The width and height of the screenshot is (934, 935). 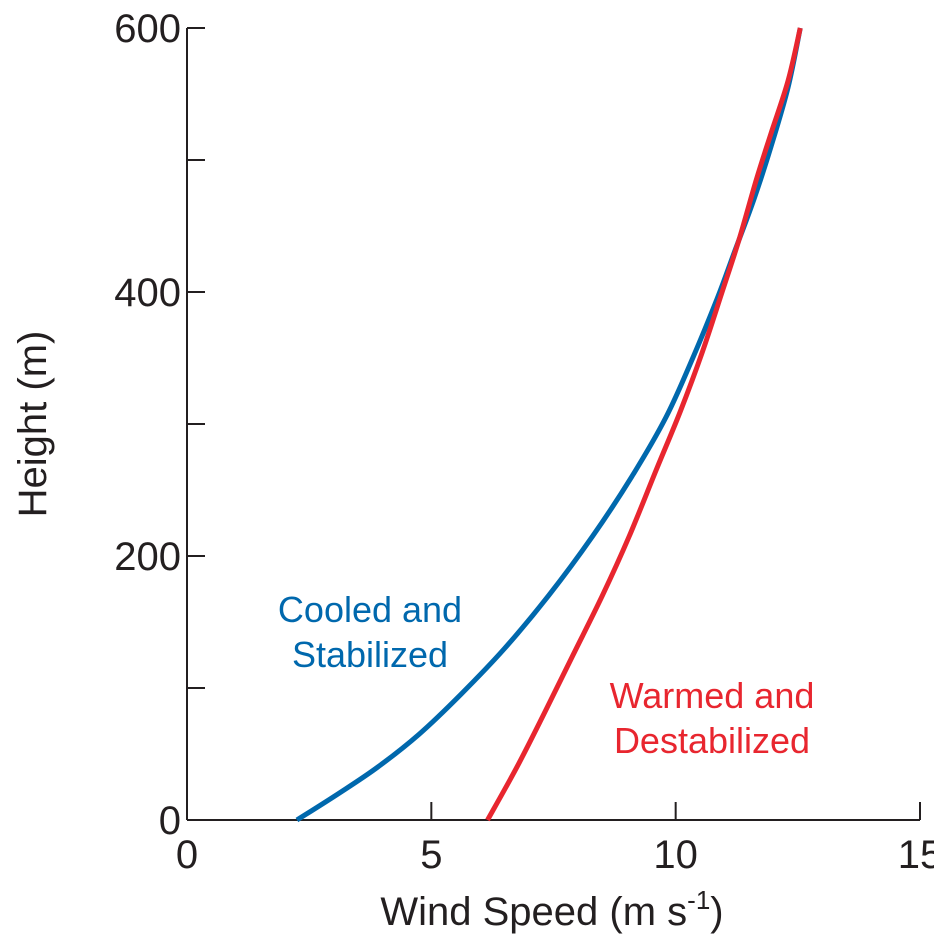 I want to click on annotation-cooled-stabilized: Stabilized, so click(x=370, y=654).